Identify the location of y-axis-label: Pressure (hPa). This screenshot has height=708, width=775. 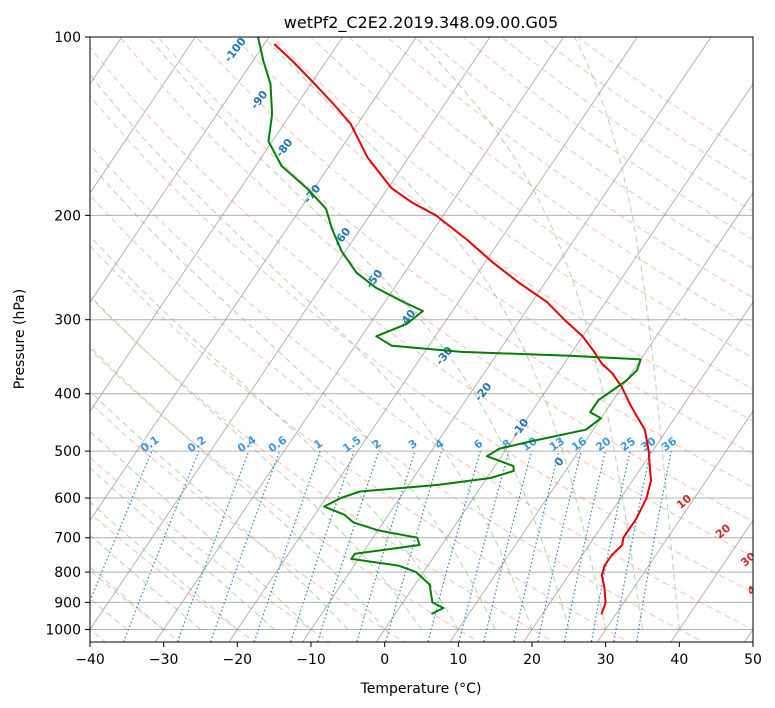
(20, 339).